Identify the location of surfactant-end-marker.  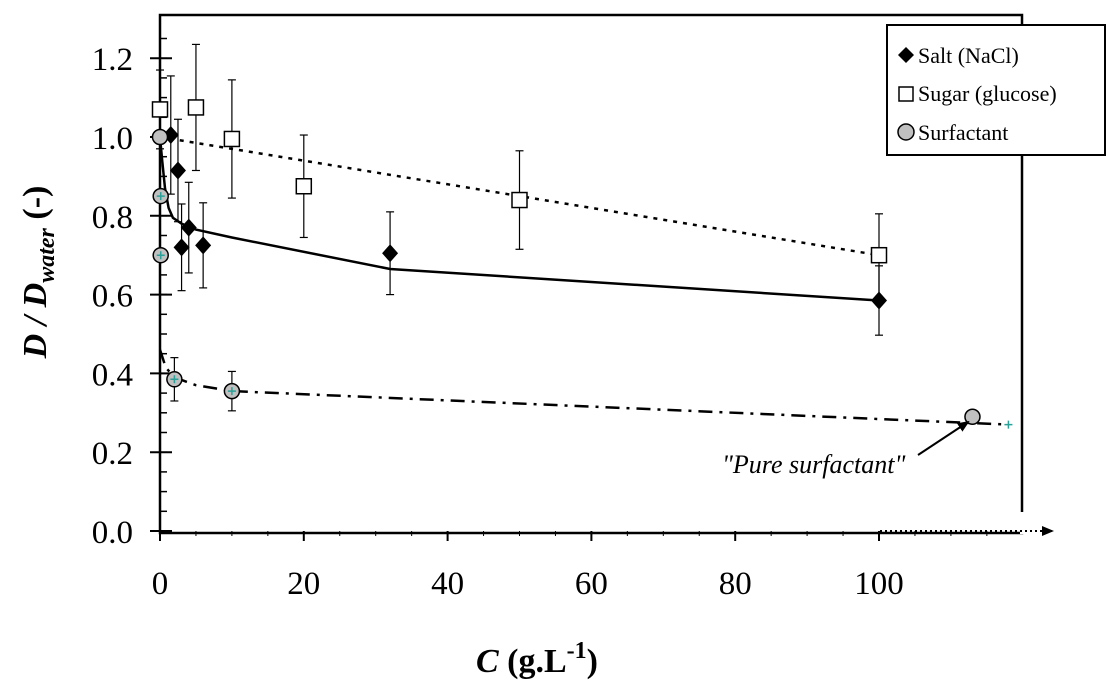
(1008, 424).